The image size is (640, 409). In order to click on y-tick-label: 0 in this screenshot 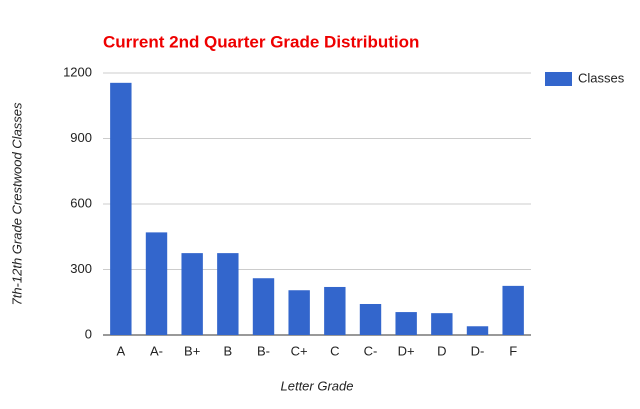, I will do `click(88, 333)`.